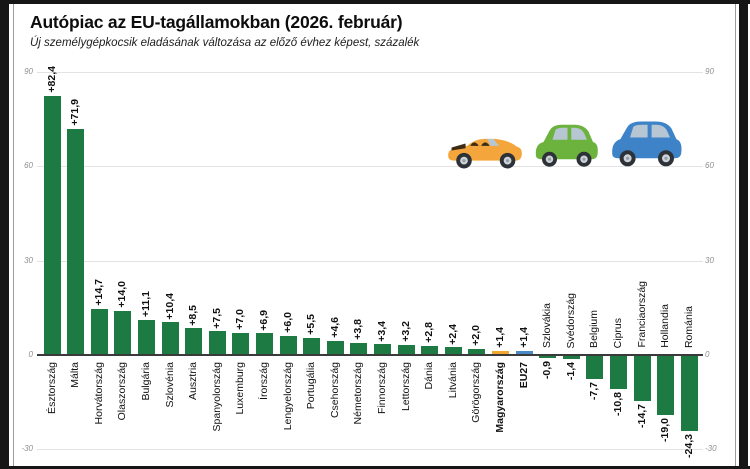 This screenshot has width=750, height=469. What do you see at coordinates (51, 79) in the screenshot?
I see `bar-value-label-Észtország: +82,4` at bounding box center [51, 79].